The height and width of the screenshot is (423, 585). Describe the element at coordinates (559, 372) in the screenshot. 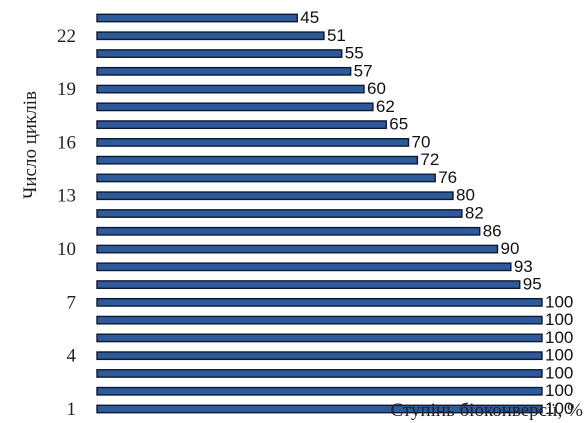

I see `value-label-cycle-3: 100` at that location.